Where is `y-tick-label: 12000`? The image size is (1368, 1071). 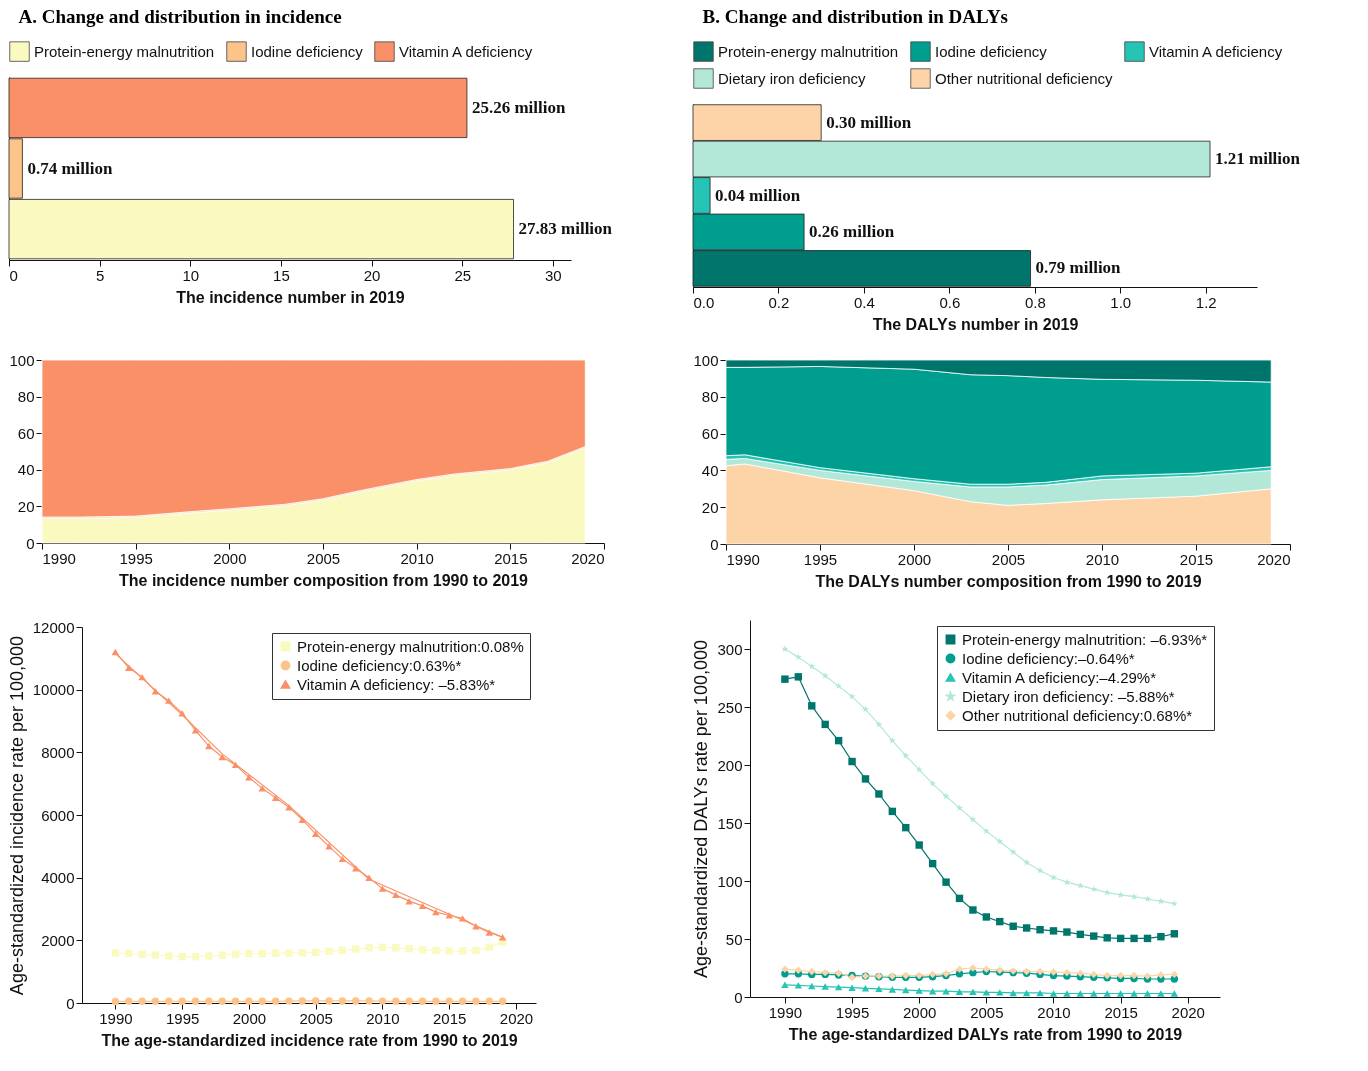 y-tick-label: 12000 is located at coordinates (53, 627).